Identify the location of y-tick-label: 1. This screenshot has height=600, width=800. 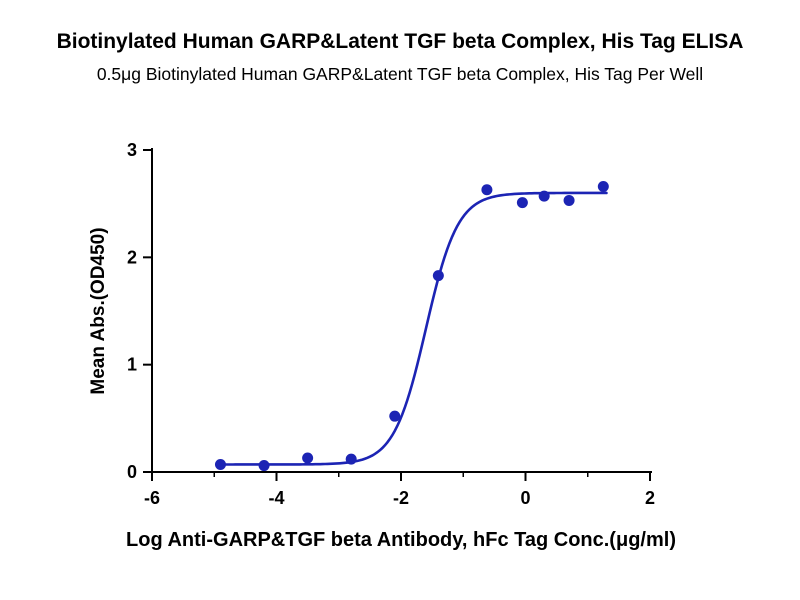
(132, 365).